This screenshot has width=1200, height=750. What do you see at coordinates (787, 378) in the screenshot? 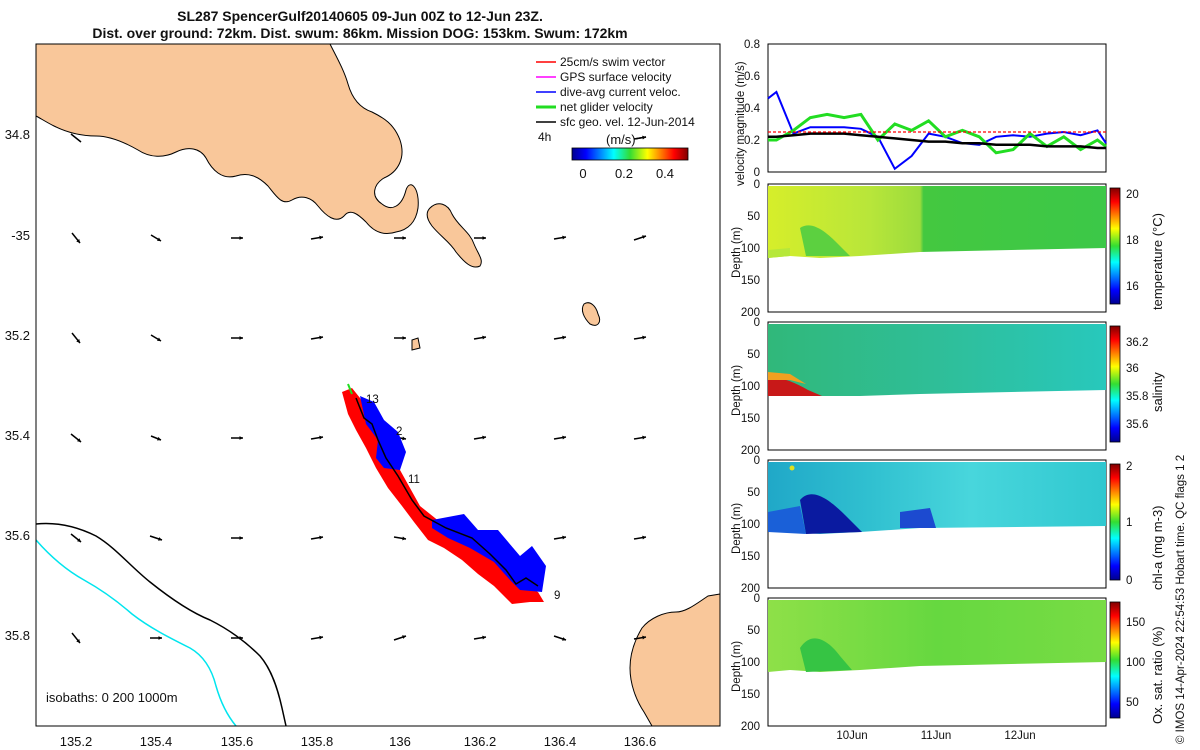
I see `salinity-gradient-band` at bounding box center [787, 378].